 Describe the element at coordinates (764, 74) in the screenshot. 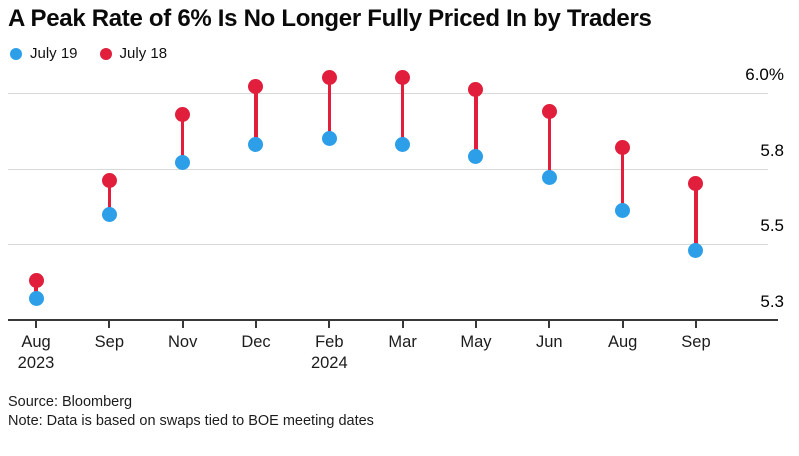

I see `y-axis-tick-label: 6.0%` at that location.